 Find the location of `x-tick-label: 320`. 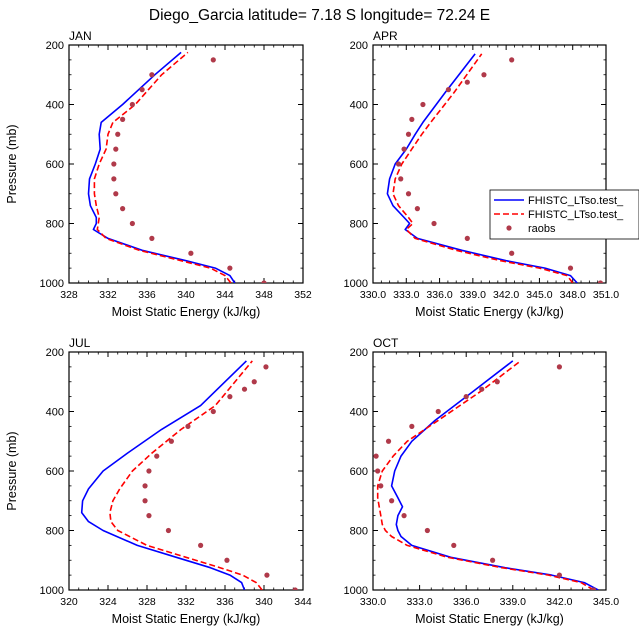

x-tick-label: 320 is located at coordinates (69, 602).